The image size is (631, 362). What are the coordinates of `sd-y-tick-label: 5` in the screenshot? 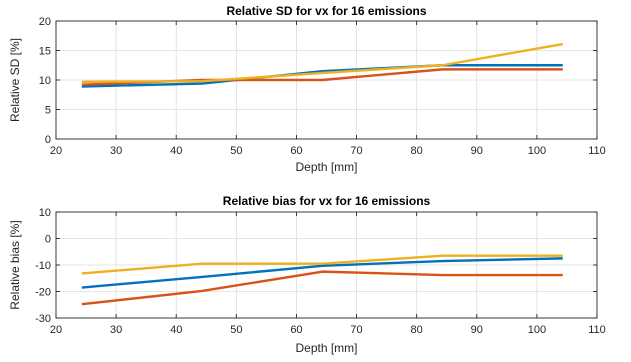 It's located at (48, 111).